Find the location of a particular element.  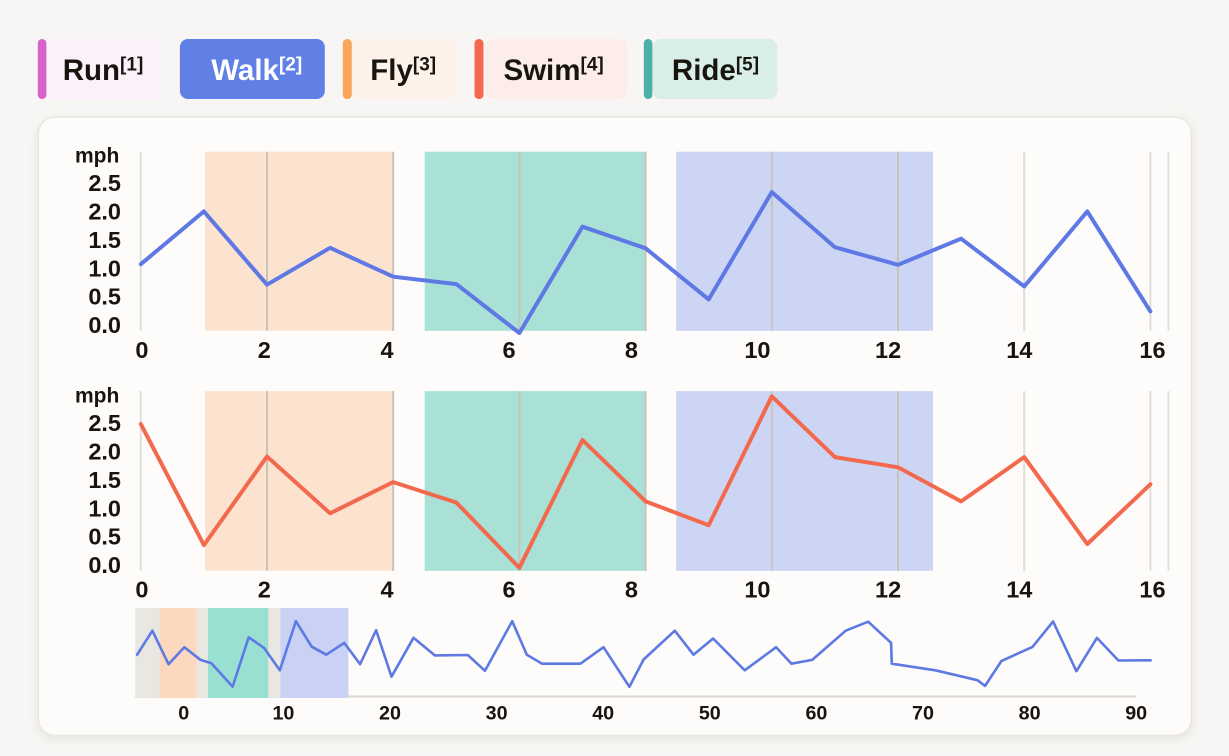

svg-text: Fly[3] is located at coordinates (403, 70).